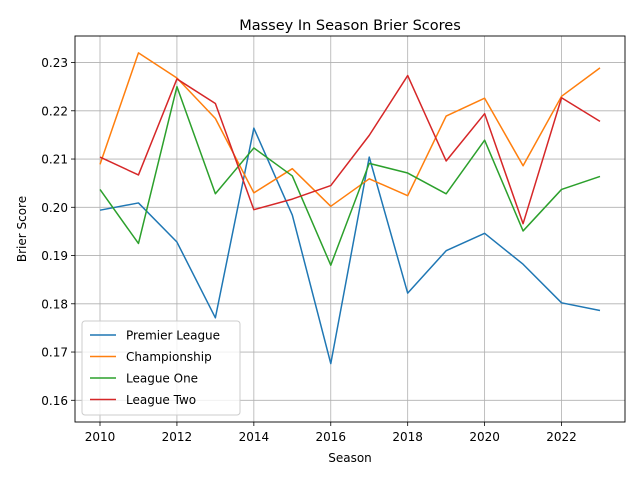 This screenshot has width=640, height=484. Describe the element at coordinates (54, 63) in the screenshot. I see `y-tick-label: 0.23` at that location.